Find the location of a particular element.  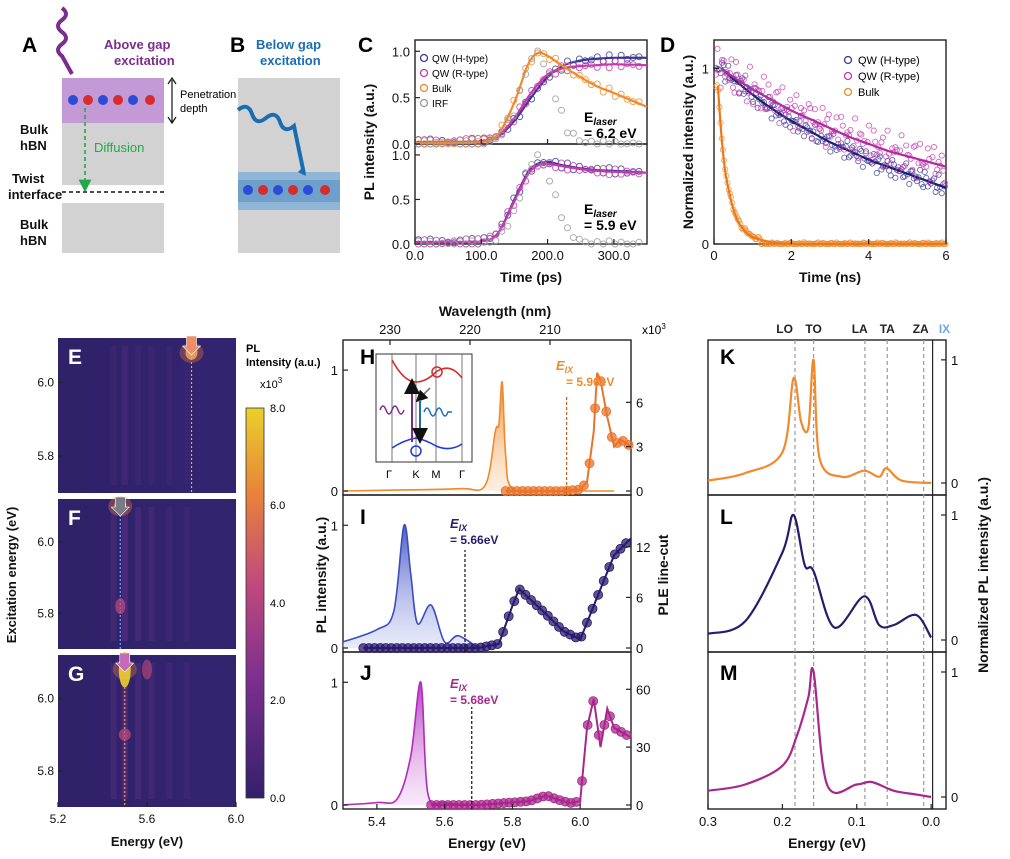

hij-ylabel-left: PL intensity (a.u.) is located at coordinates (321, 575).